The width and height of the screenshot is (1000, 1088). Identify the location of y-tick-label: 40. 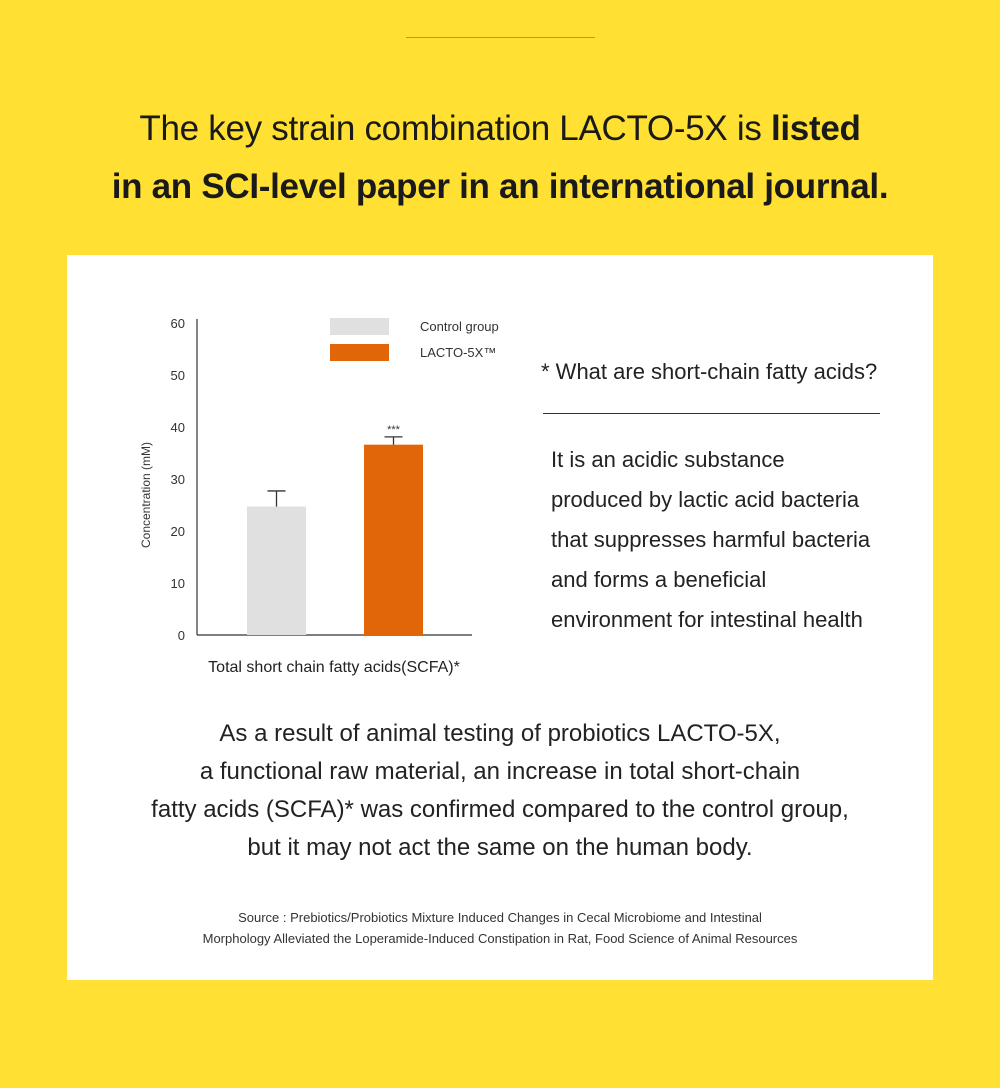
(178, 427).